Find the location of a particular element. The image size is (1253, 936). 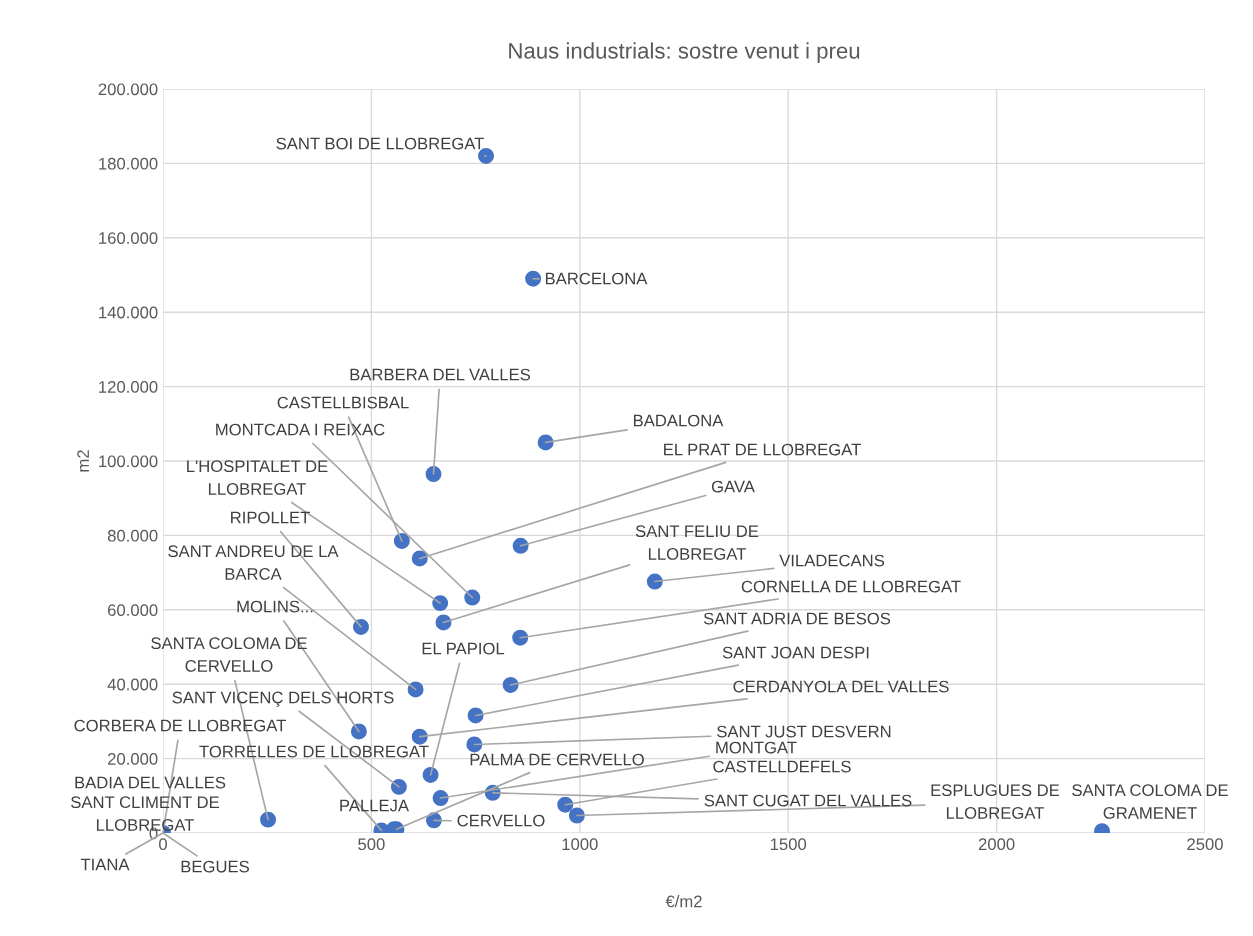

annotation: SANT ADRIA DE BESOS is located at coordinates (797, 618).